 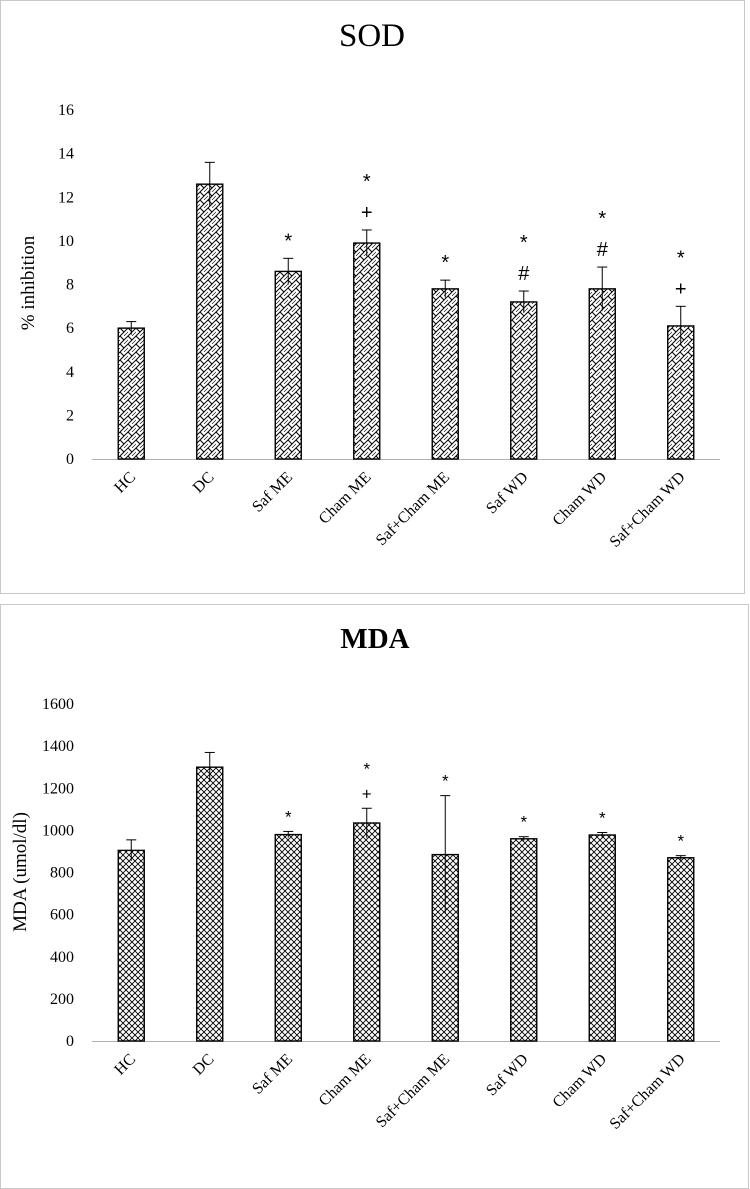 I want to click on mda-y-tick-label: 0, so click(x=70, y=1041).